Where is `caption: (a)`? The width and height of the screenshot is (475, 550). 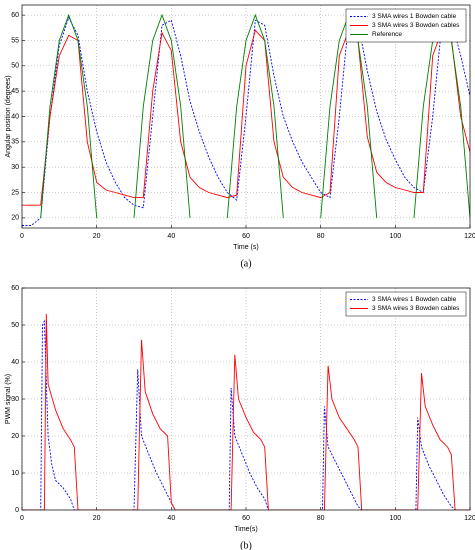
caption: (a) is located at coordinates (245, 263).